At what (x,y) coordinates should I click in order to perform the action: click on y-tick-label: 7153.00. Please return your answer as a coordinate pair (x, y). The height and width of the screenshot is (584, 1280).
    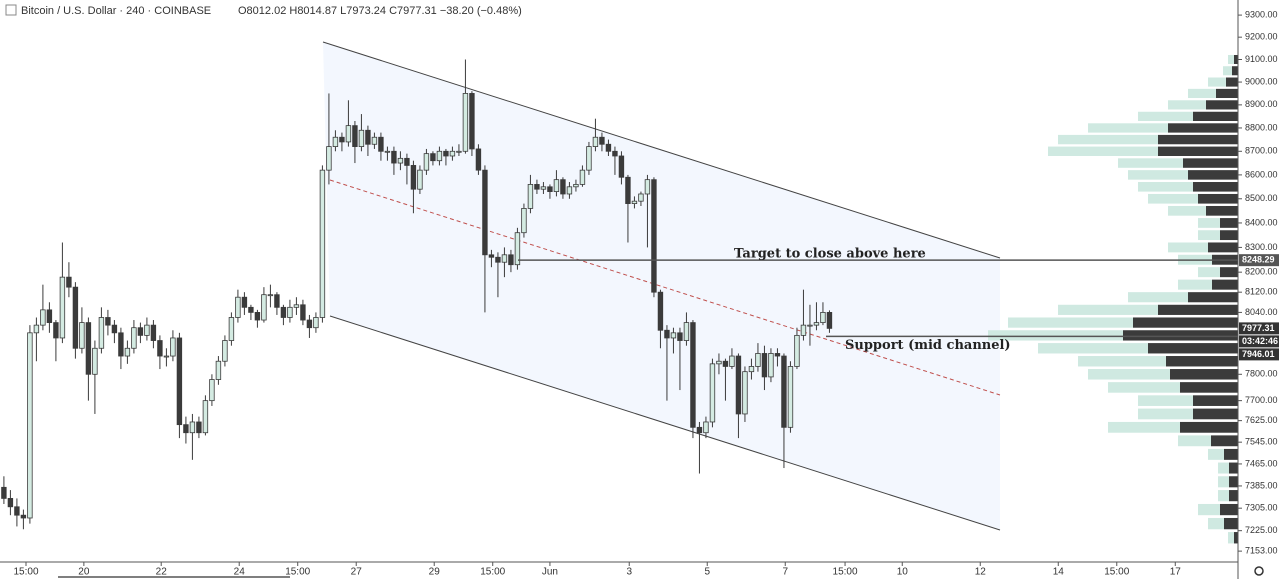
    Looking at the image, I should click on (1261, 550).